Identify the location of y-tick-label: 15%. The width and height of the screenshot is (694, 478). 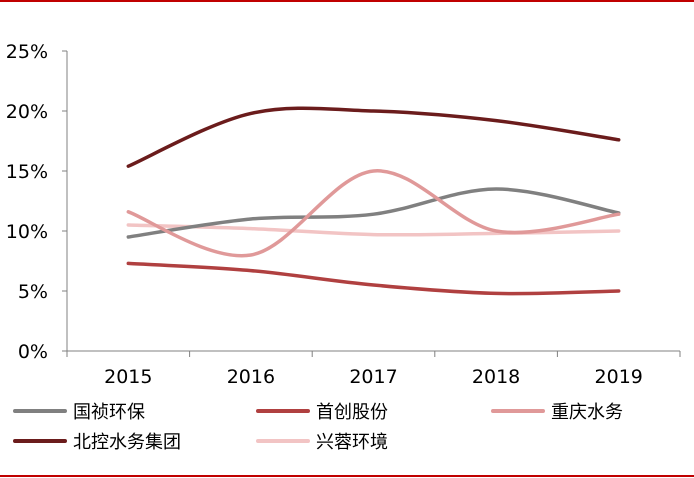
(27, 172).